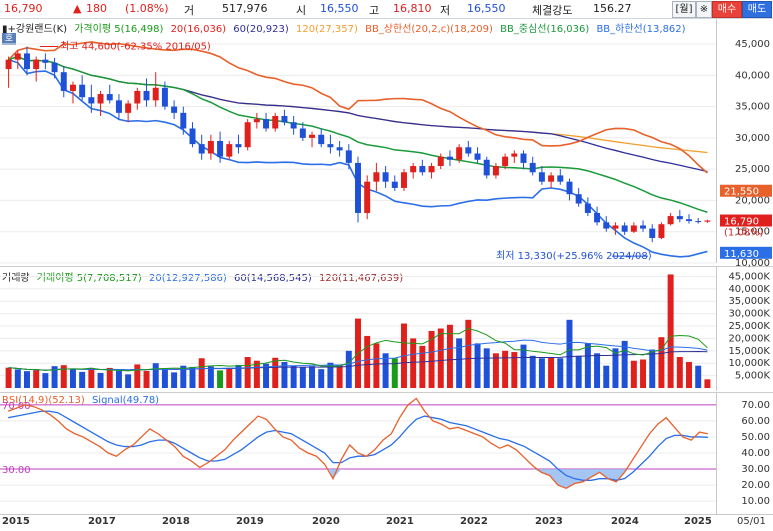 Image resolution: width=773 pixels, height=531 pixels. What do you see at coordinates (9, 39) in the screenshot?
I see `ho-badge: 호` at bounding box center [9, 39].